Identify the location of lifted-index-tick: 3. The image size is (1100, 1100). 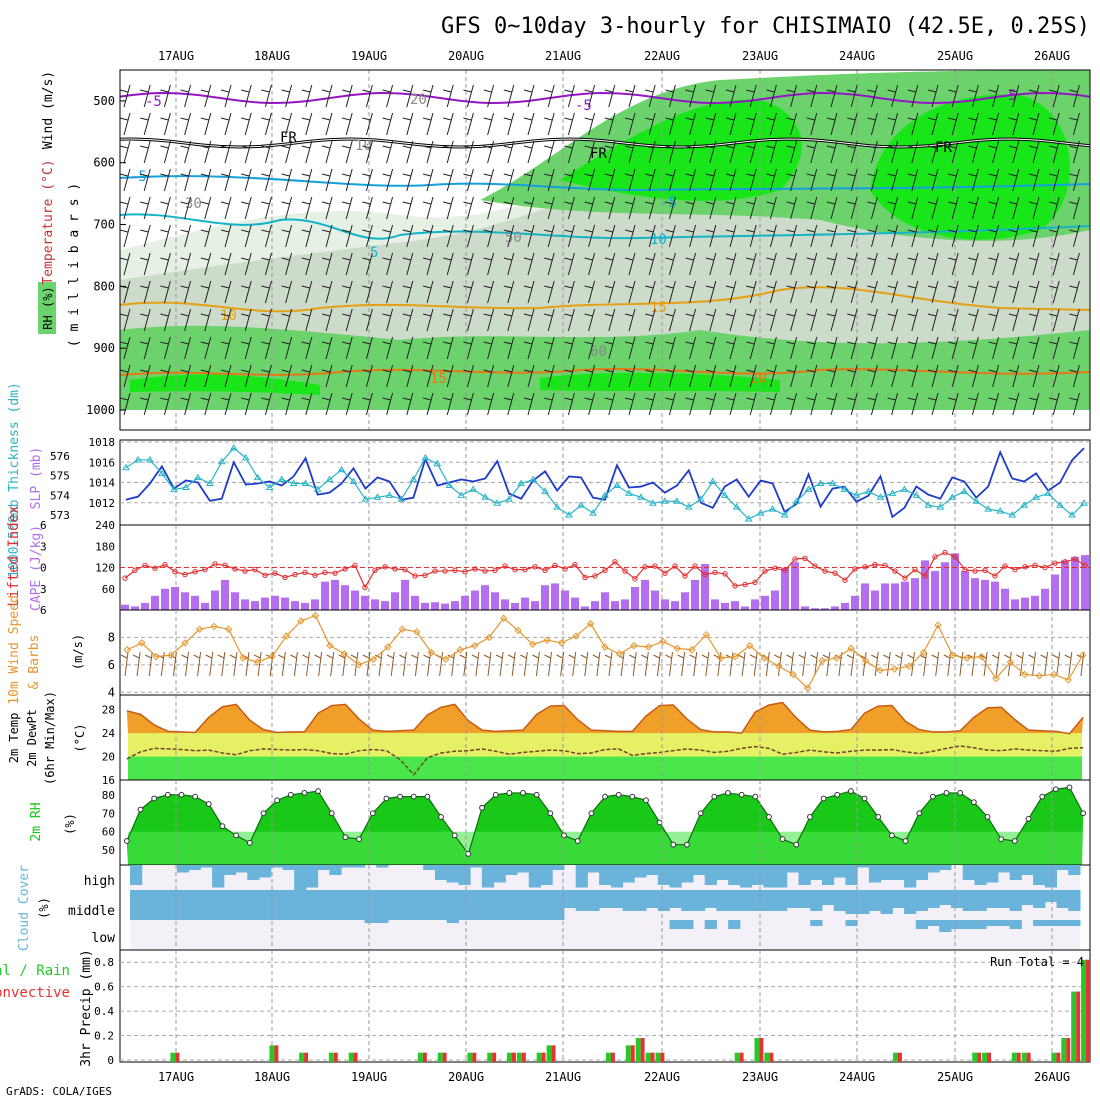
(43, 546).